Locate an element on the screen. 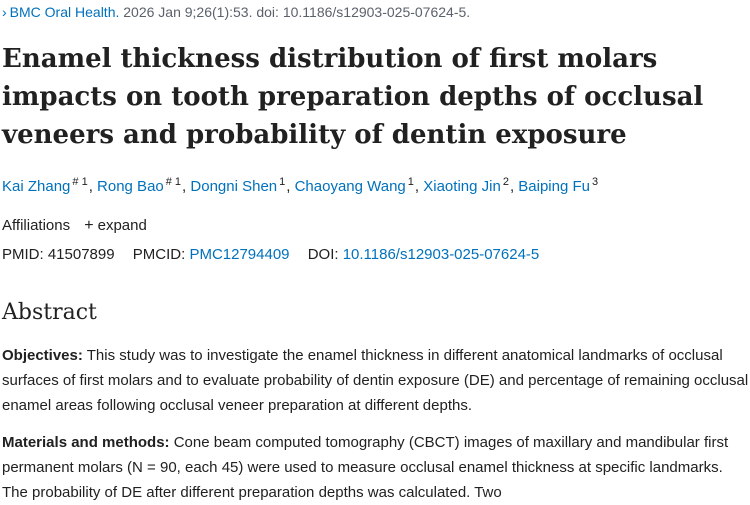 The width and height of the screenshot is (750, 505). author-affiliation-ref: 2 is located at coordinates (505, 182).